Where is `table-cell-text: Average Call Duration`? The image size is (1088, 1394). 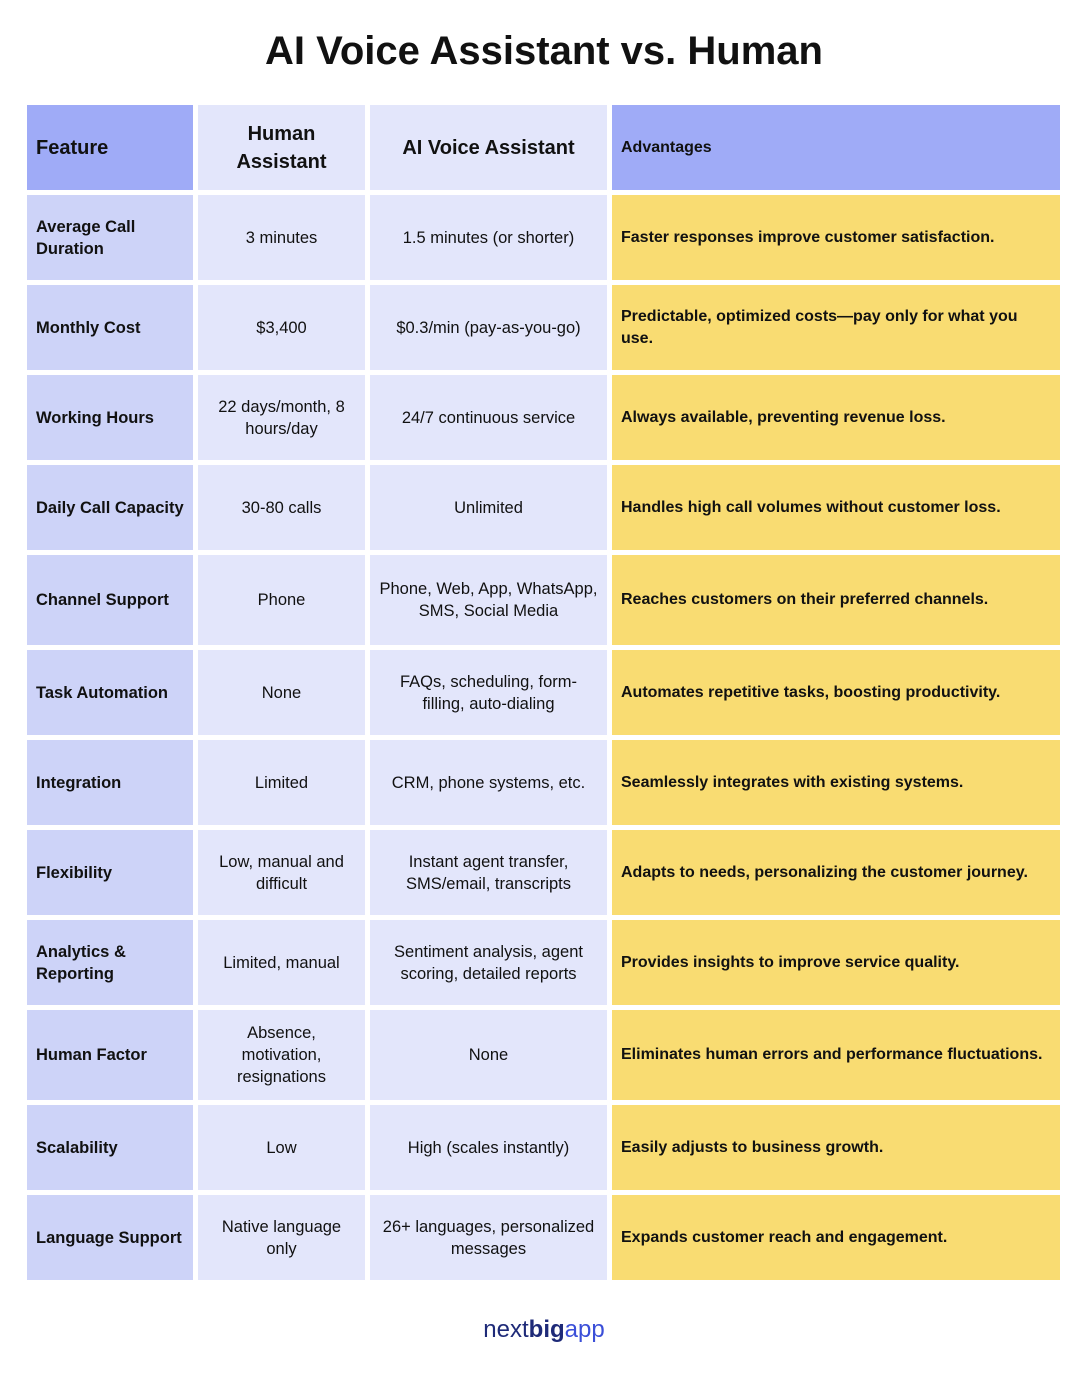 table-cell-text: Average Call Duration is located at coordinates (86, 237).